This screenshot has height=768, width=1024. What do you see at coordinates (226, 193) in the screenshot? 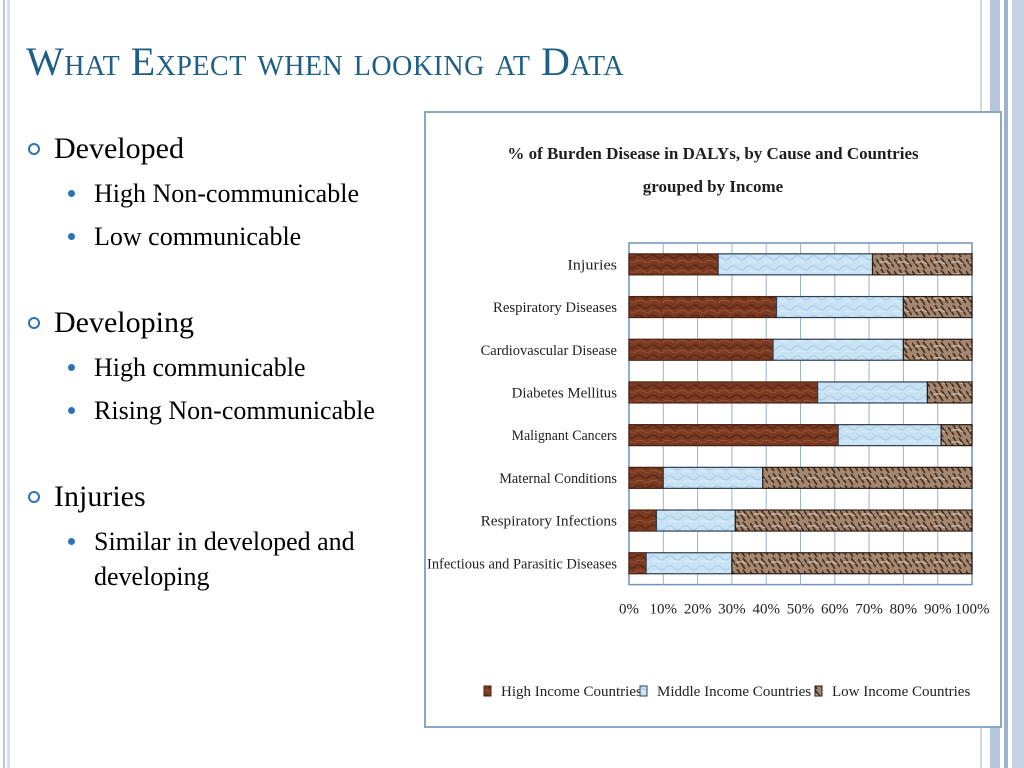
I see `sub-bullet-text: High Non-communicable` at bounding box center [226, 193].